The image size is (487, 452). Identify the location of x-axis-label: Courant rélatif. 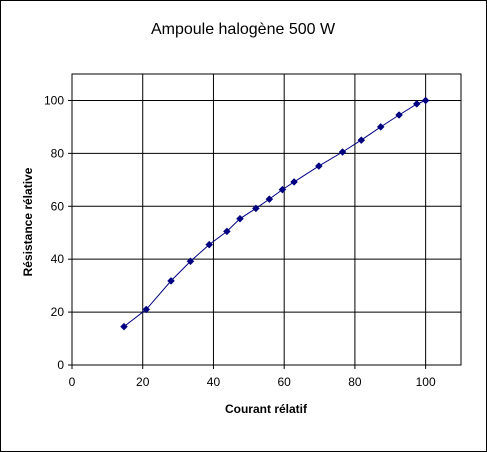
(266, 409).